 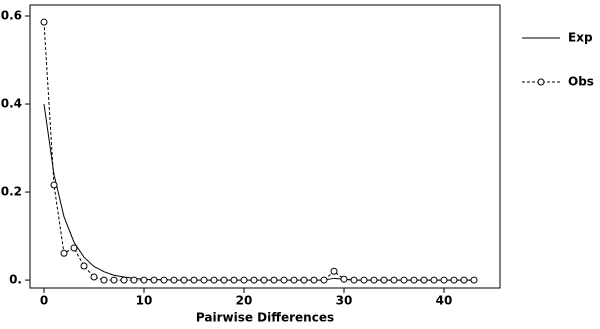 I want to click on y-tick-label: 0., so click(x=15, y=280).